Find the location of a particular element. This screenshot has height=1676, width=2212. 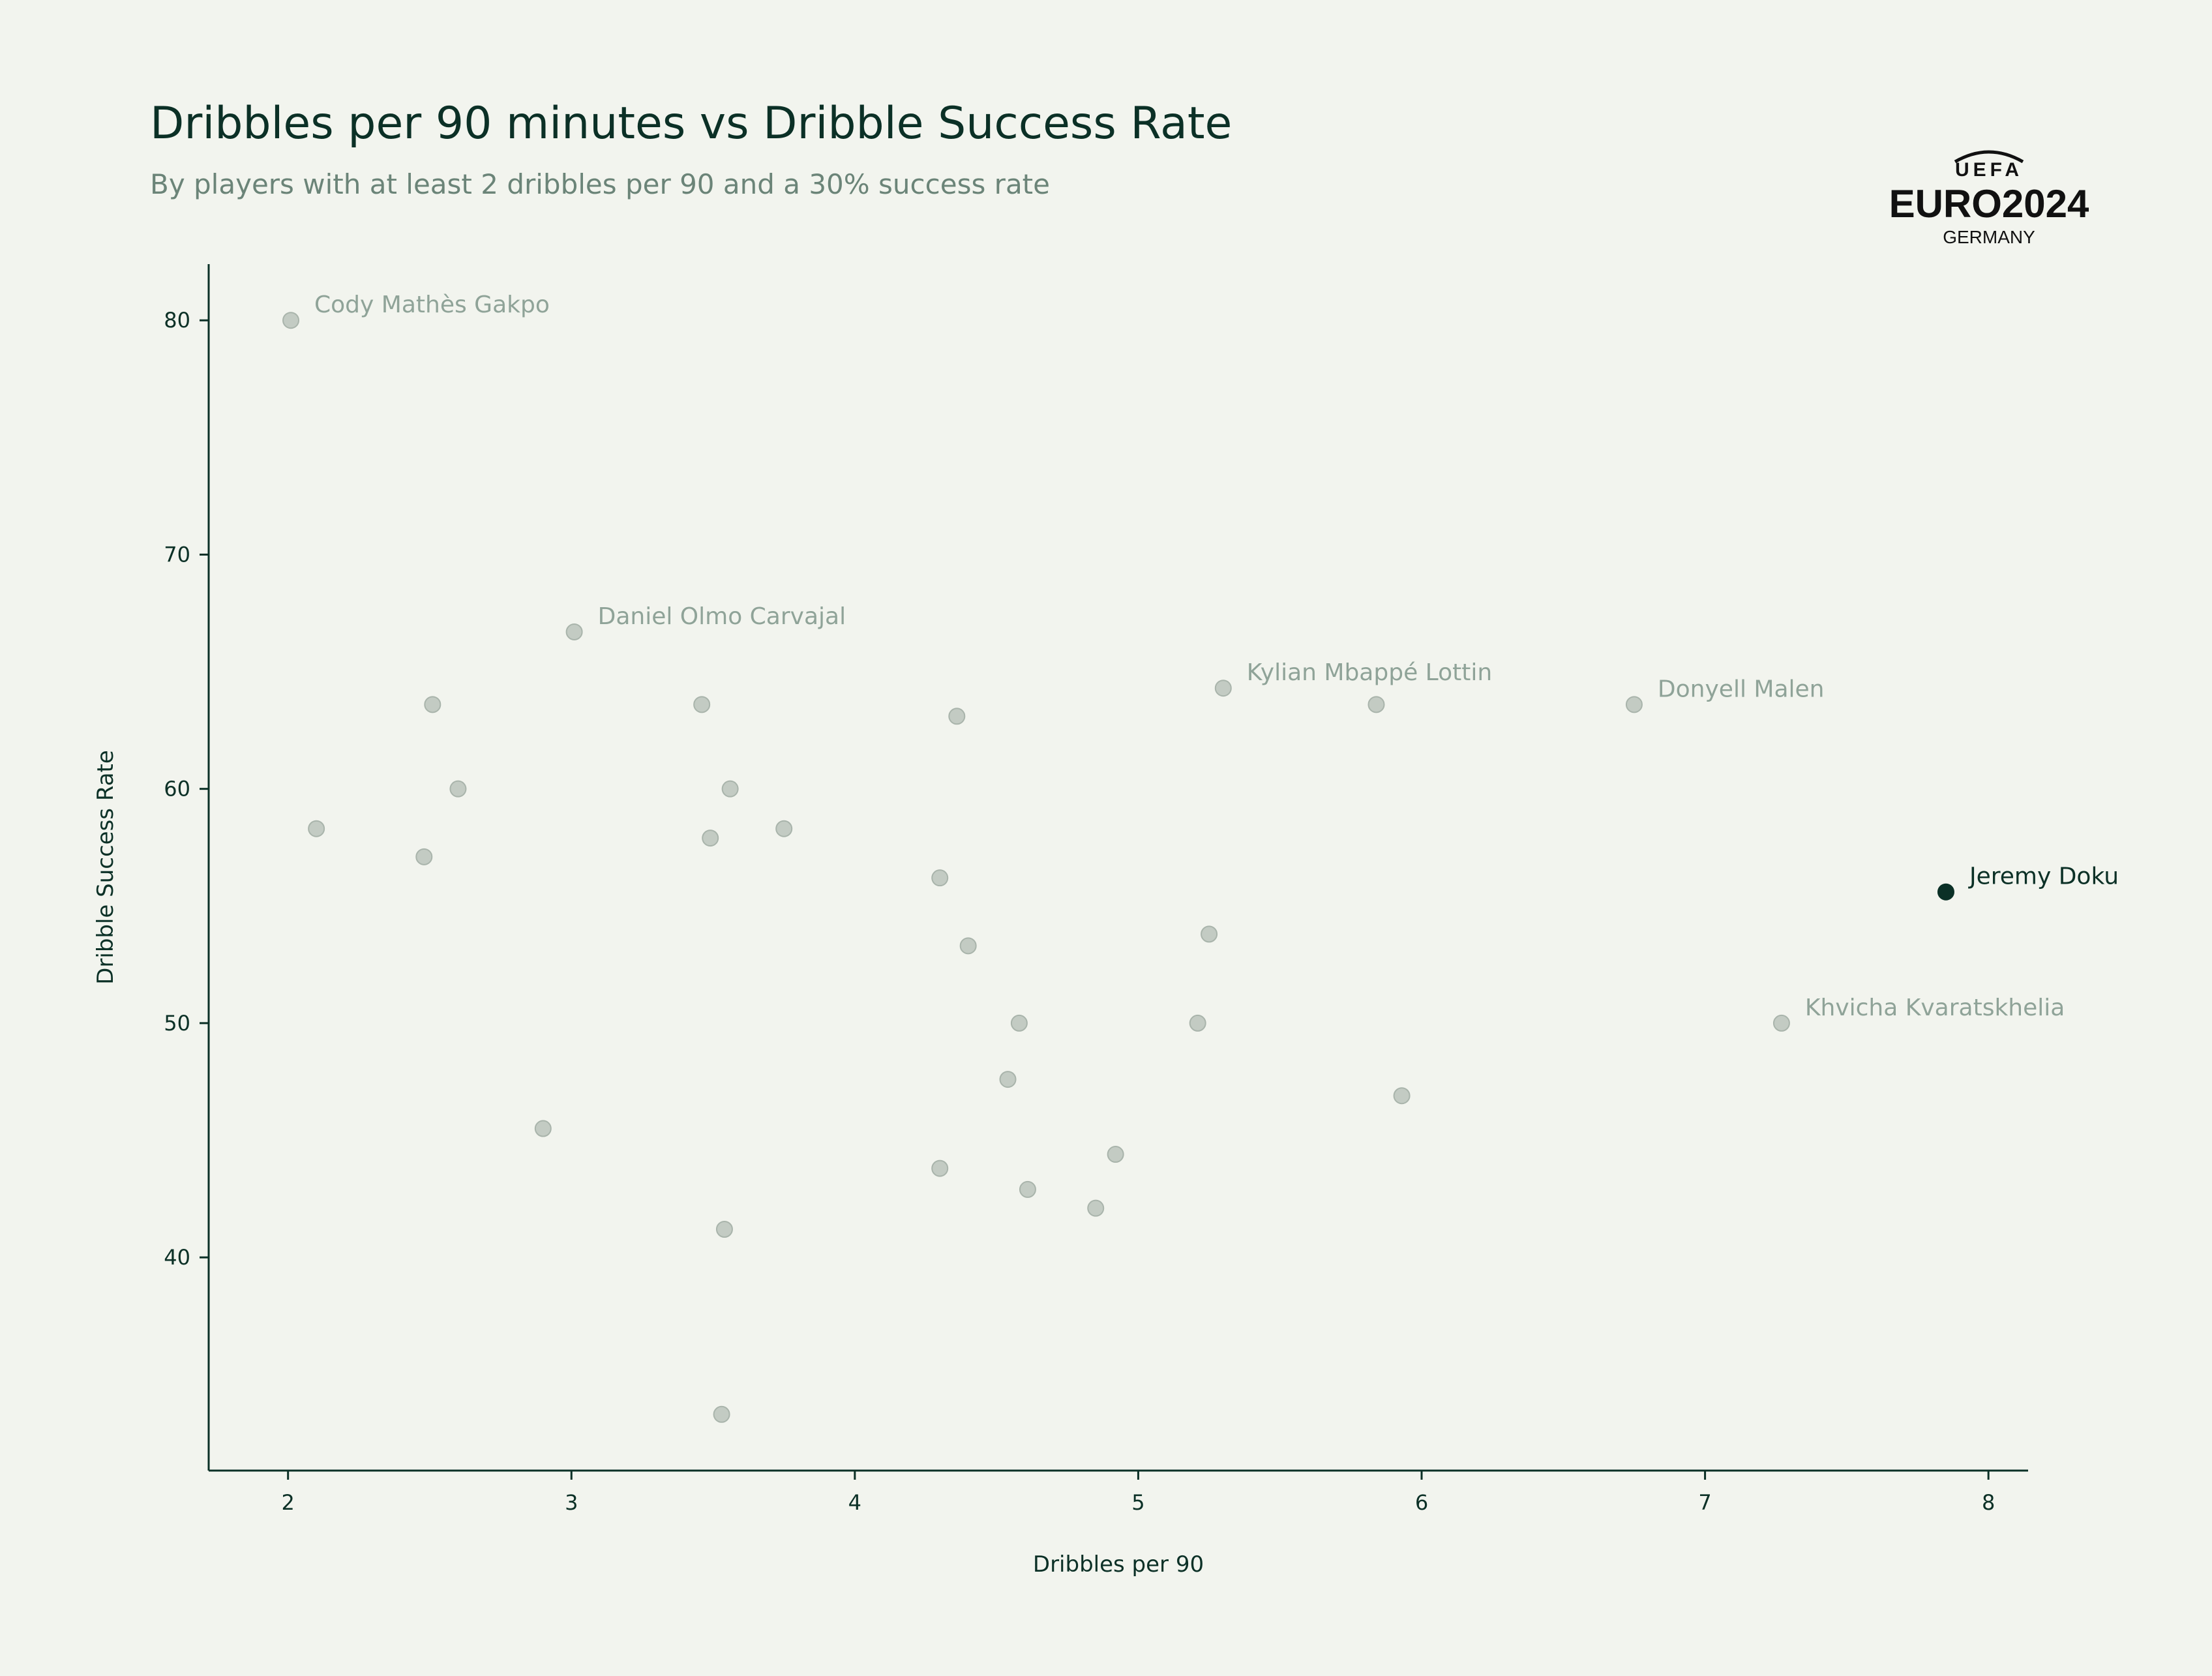

x-tick-label: 7 is located at coordinates (1704, 1502).